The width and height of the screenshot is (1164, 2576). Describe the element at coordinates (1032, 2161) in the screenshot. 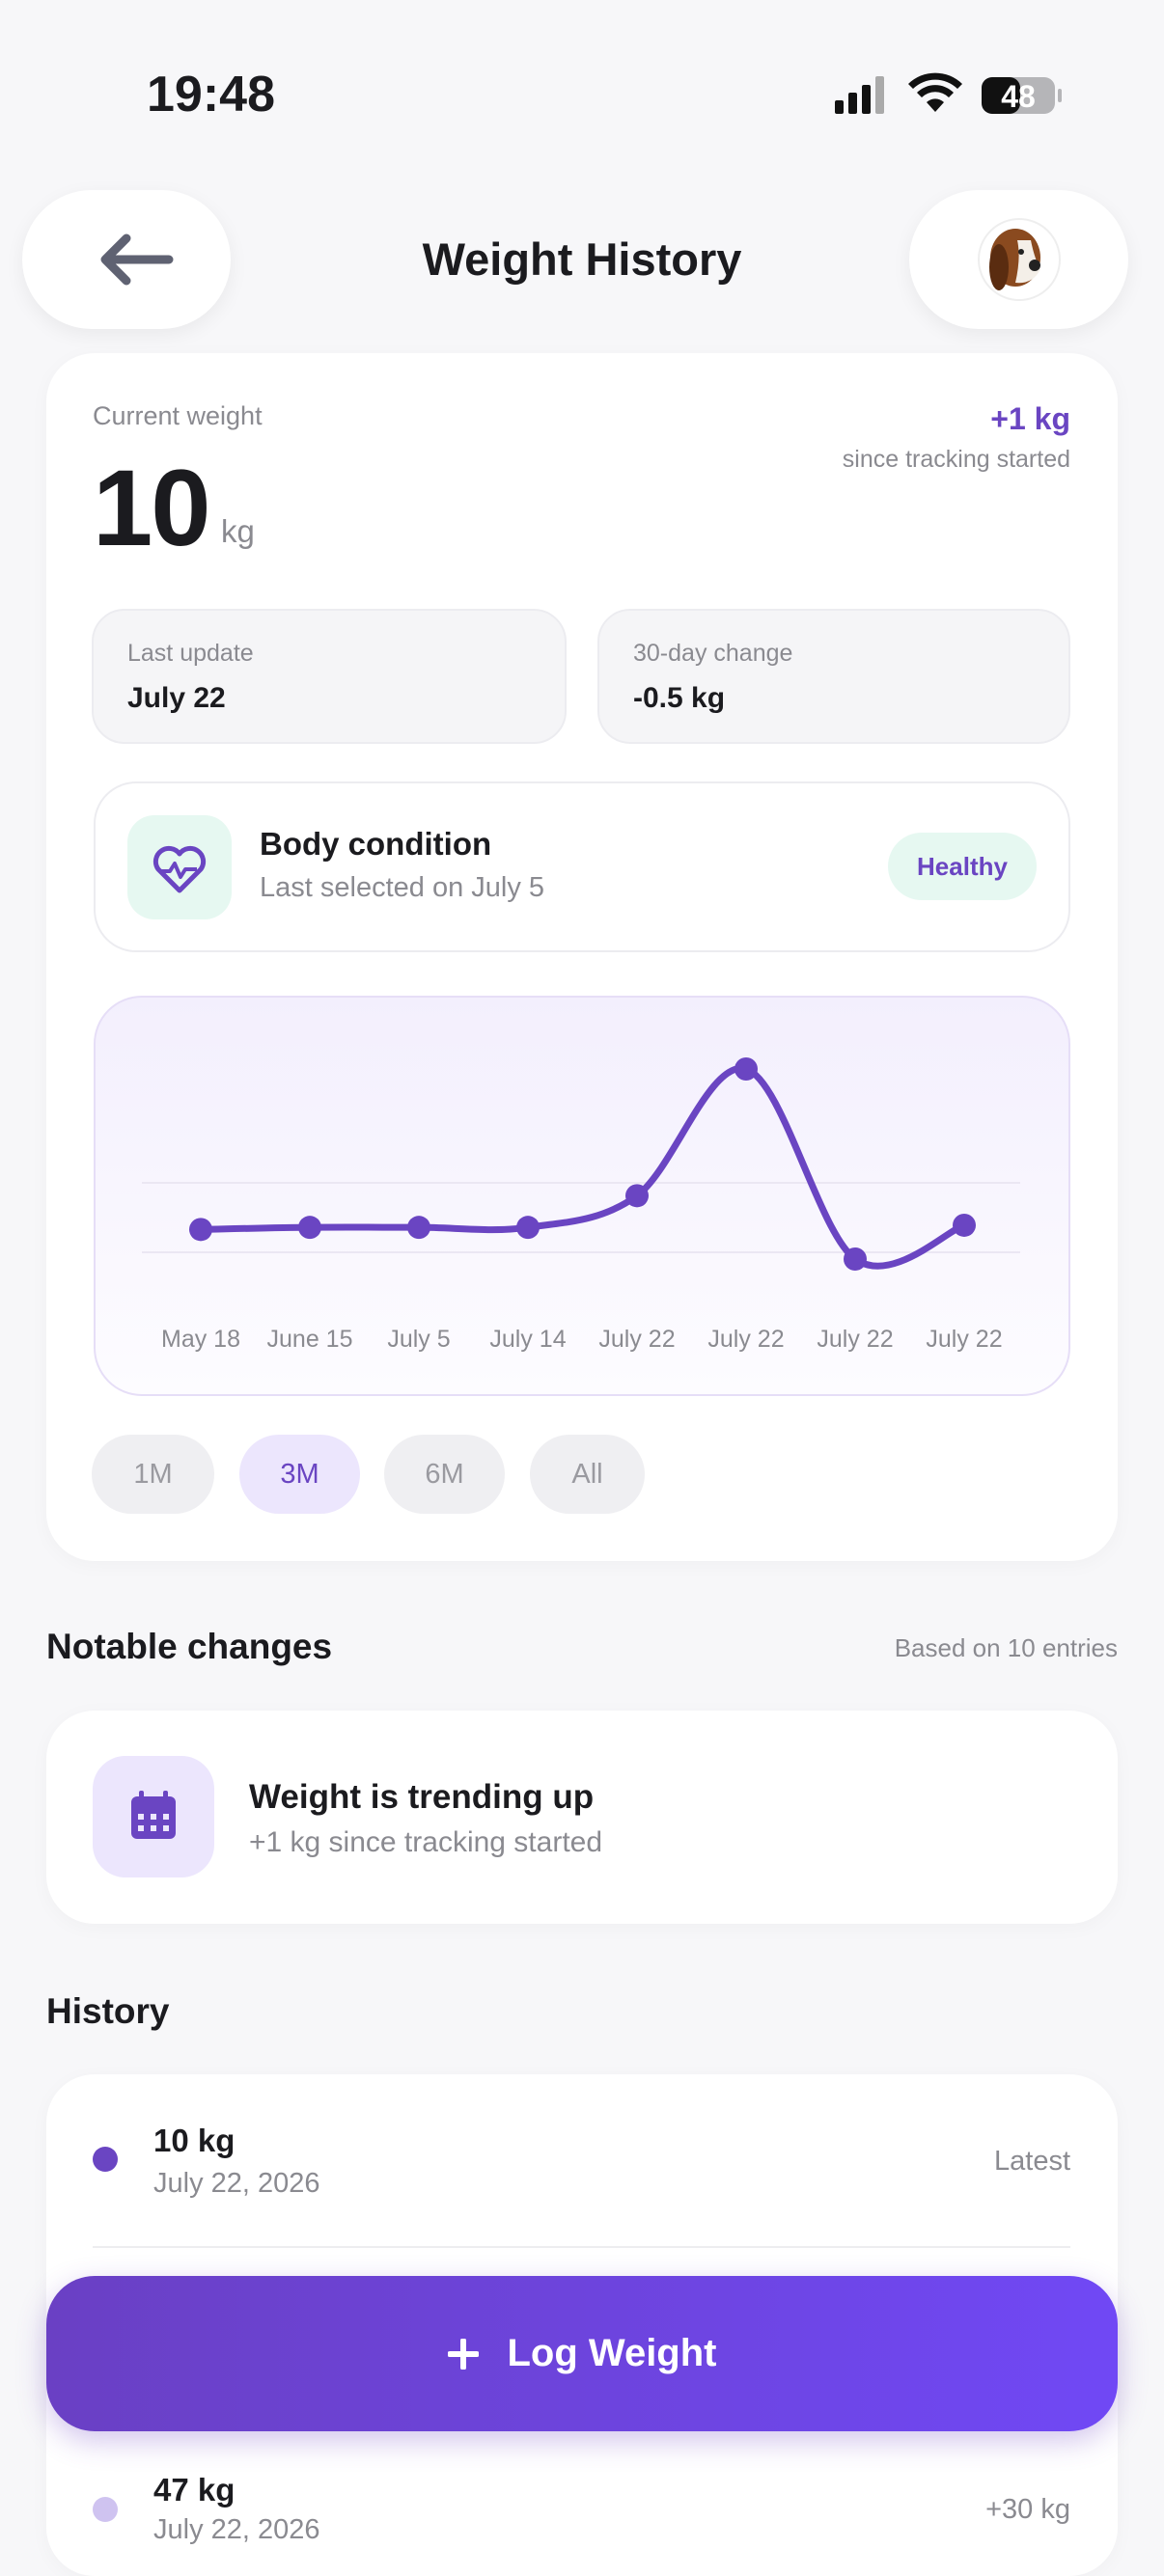

I see `history-tag: Latest` at that location.